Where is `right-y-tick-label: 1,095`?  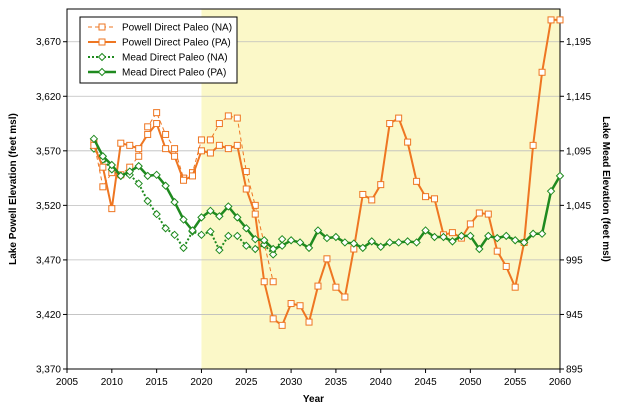
right-y-tick-label: 1,095 is located at coordinates (578, 151).